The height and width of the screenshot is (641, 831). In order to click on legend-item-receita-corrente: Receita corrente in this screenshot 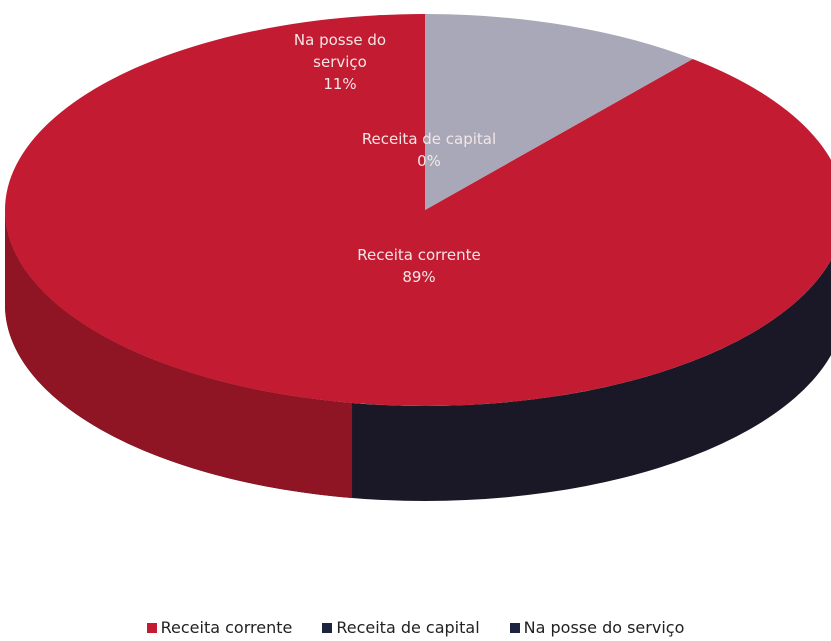, I will do `click(219, 627)`.